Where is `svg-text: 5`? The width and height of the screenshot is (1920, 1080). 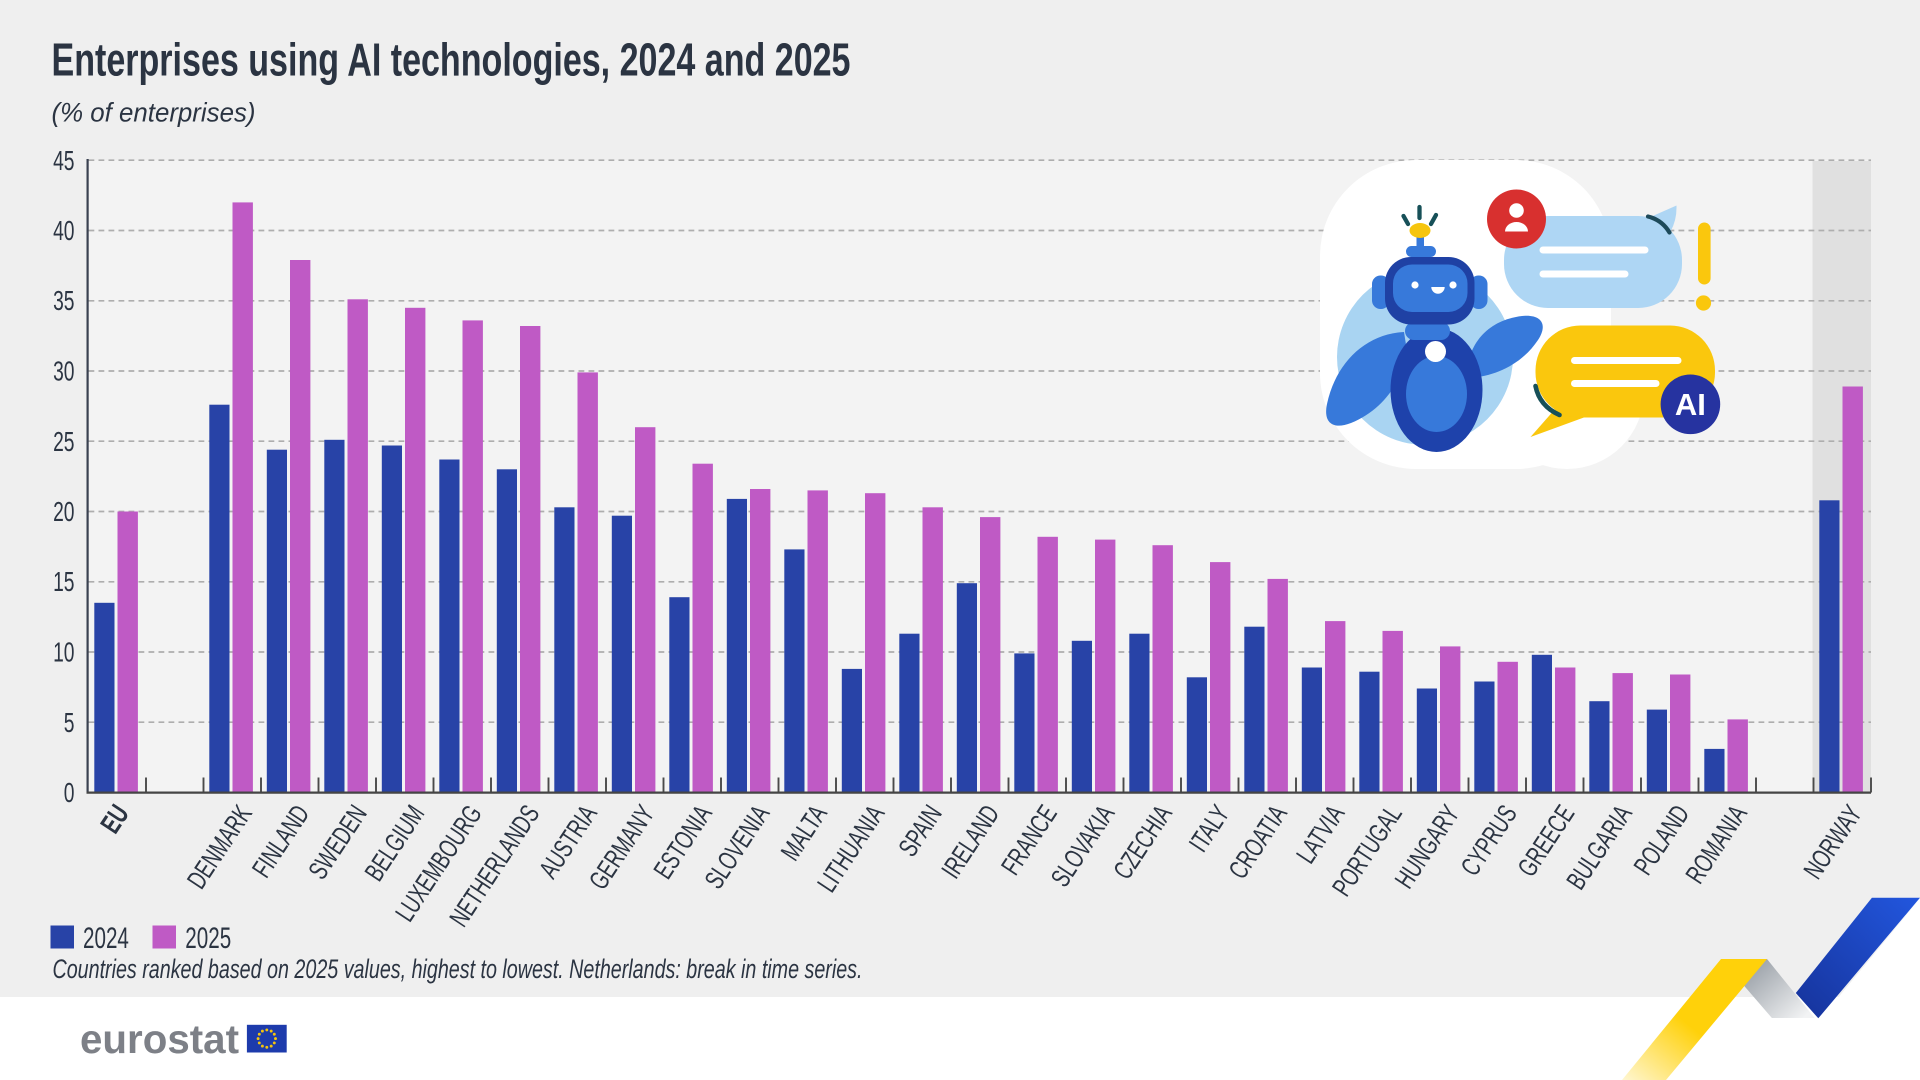 svg-text: 5 is located at coordinates (69, 722).